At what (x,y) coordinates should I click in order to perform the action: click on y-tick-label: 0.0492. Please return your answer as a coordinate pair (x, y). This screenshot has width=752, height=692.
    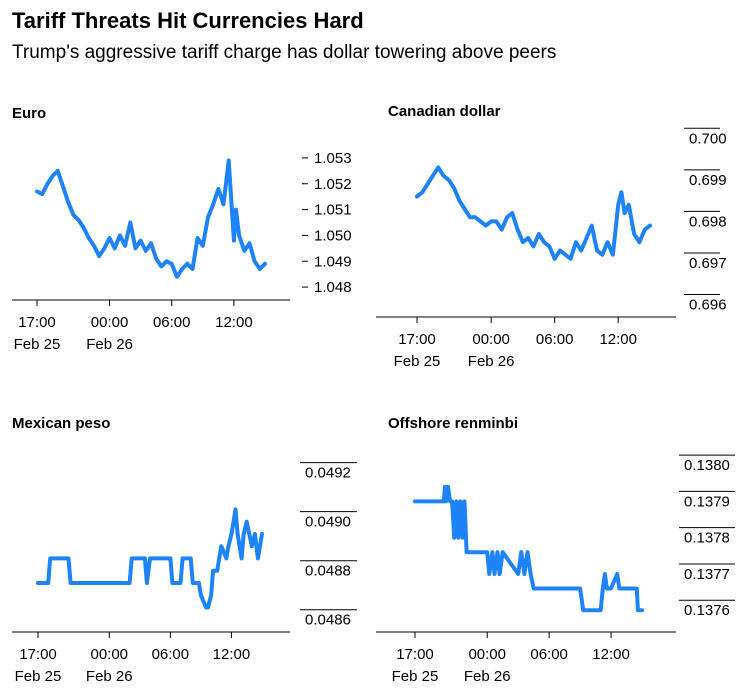
    Looking at the image, I should click on (328, 473).